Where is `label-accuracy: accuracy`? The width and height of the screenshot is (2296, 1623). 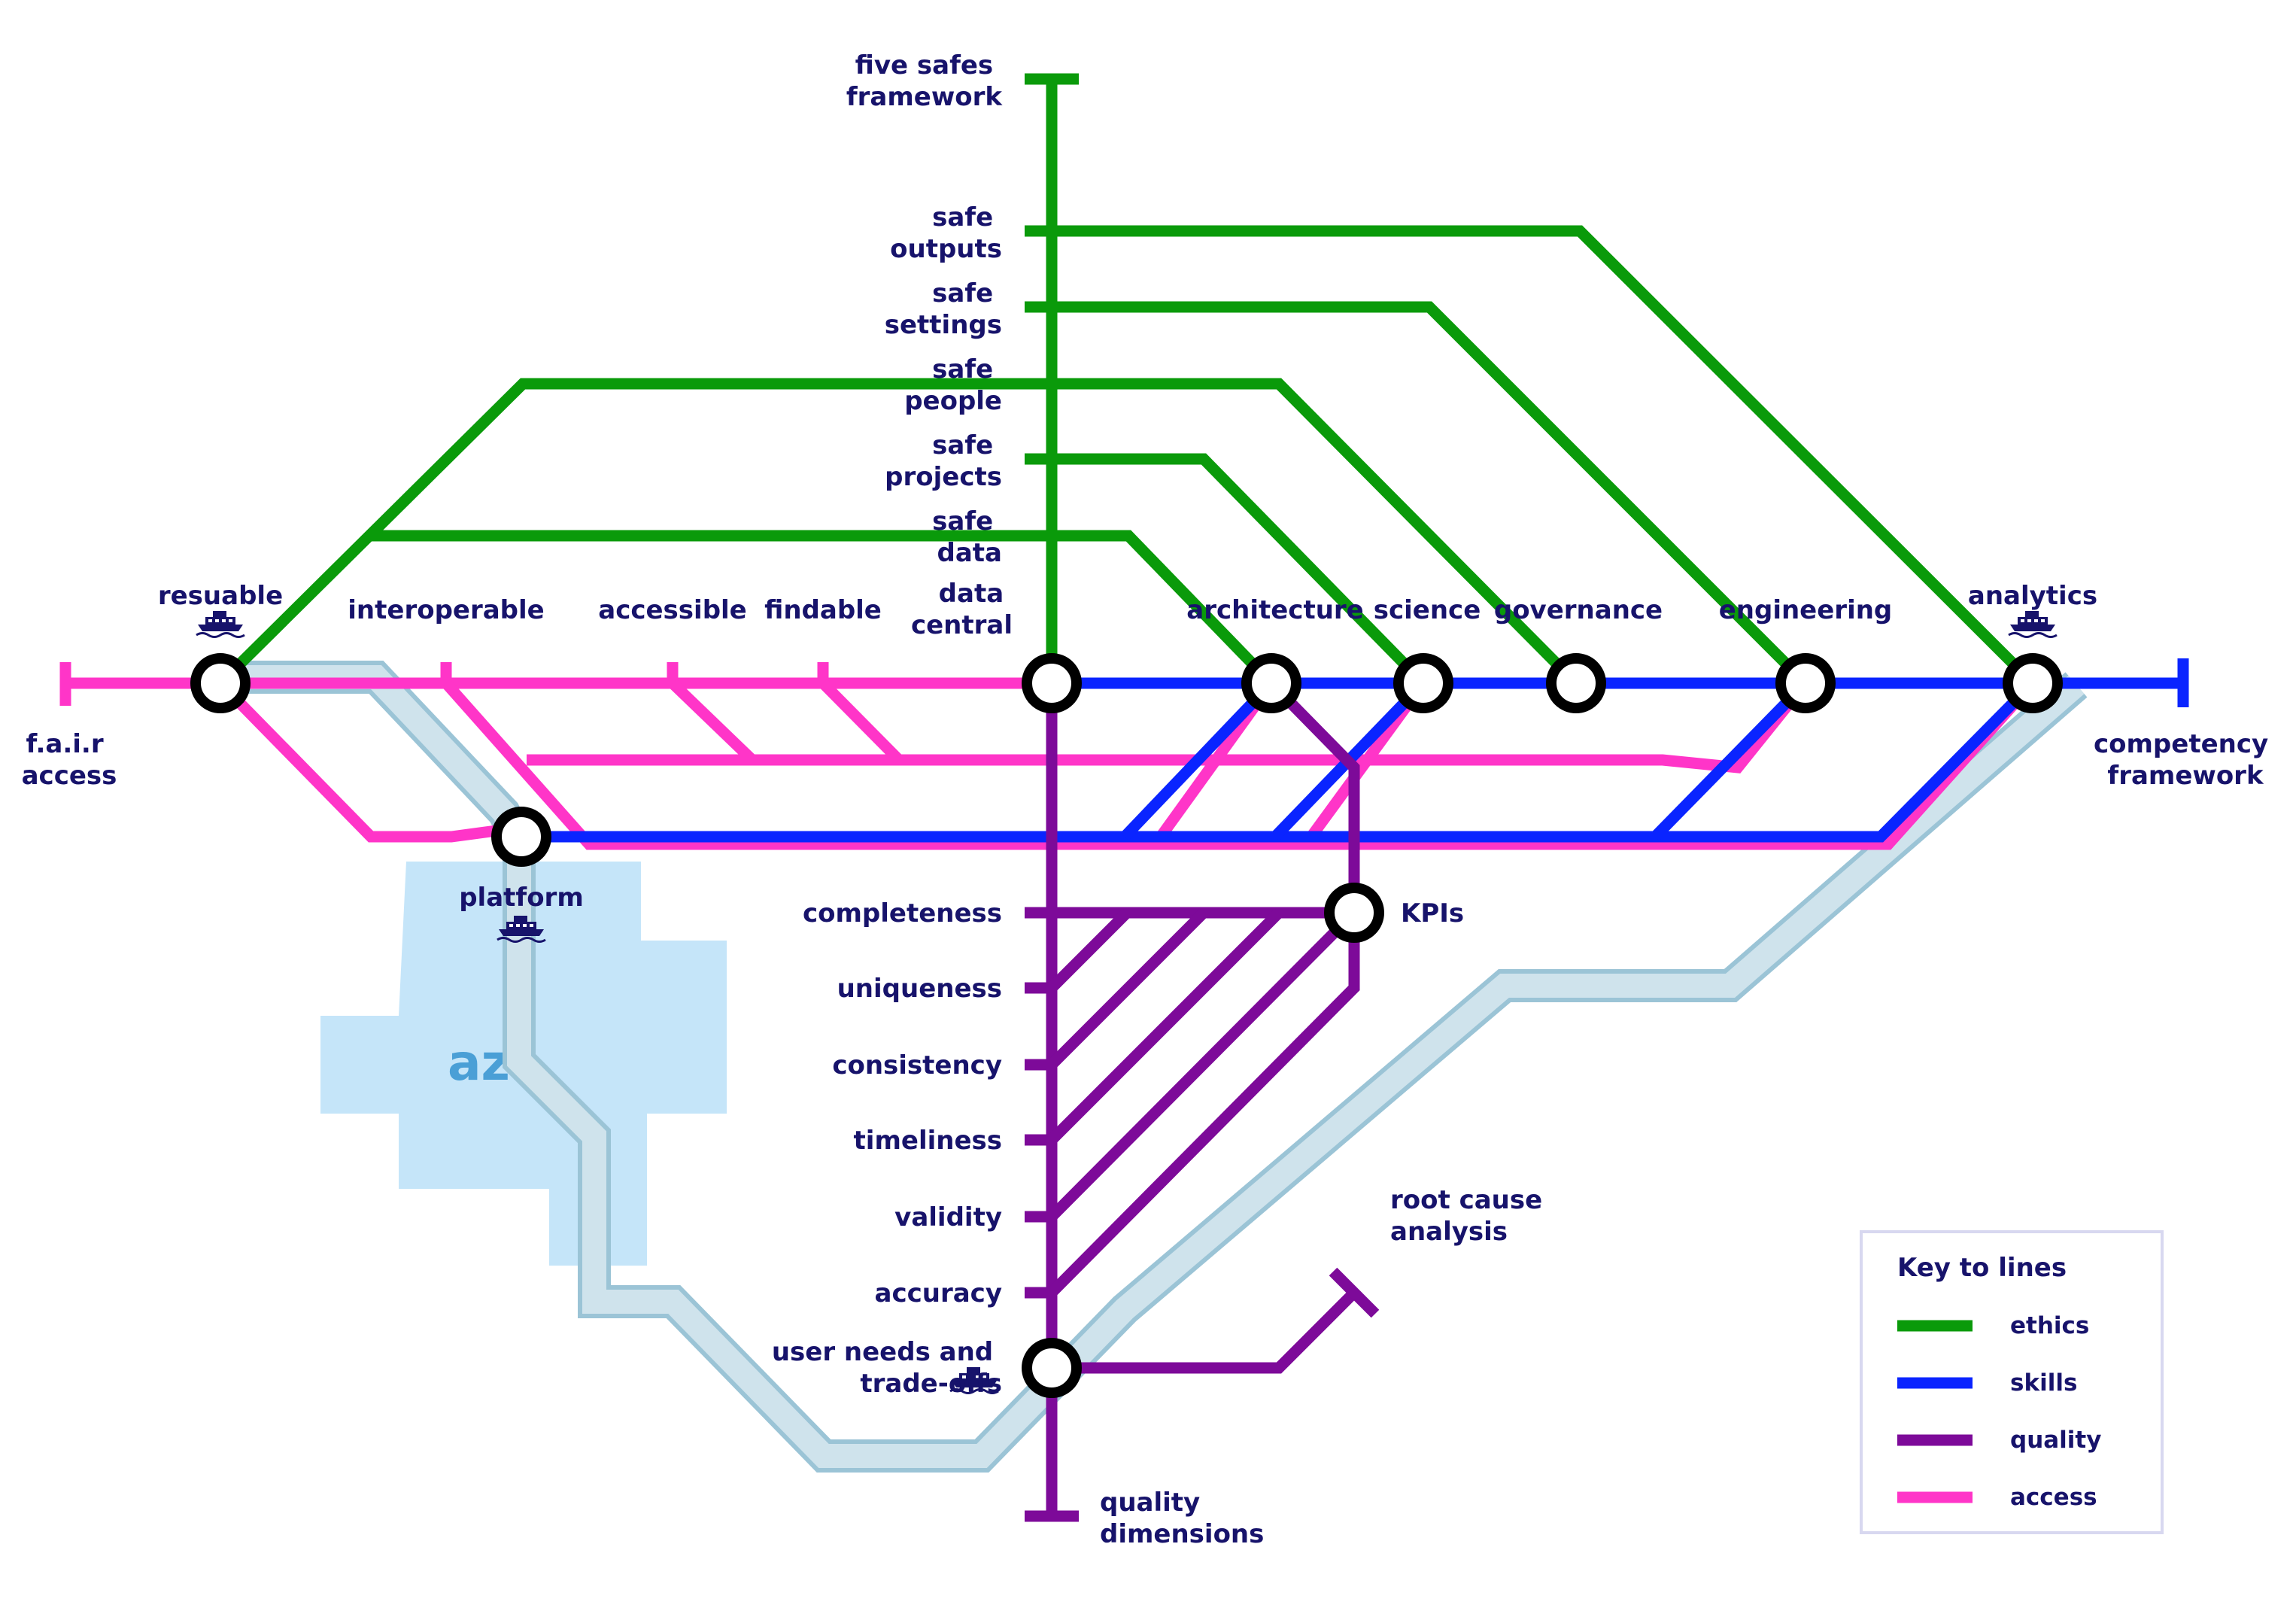 label-accuracy: accuracy is located at coordinates (939, 1293).